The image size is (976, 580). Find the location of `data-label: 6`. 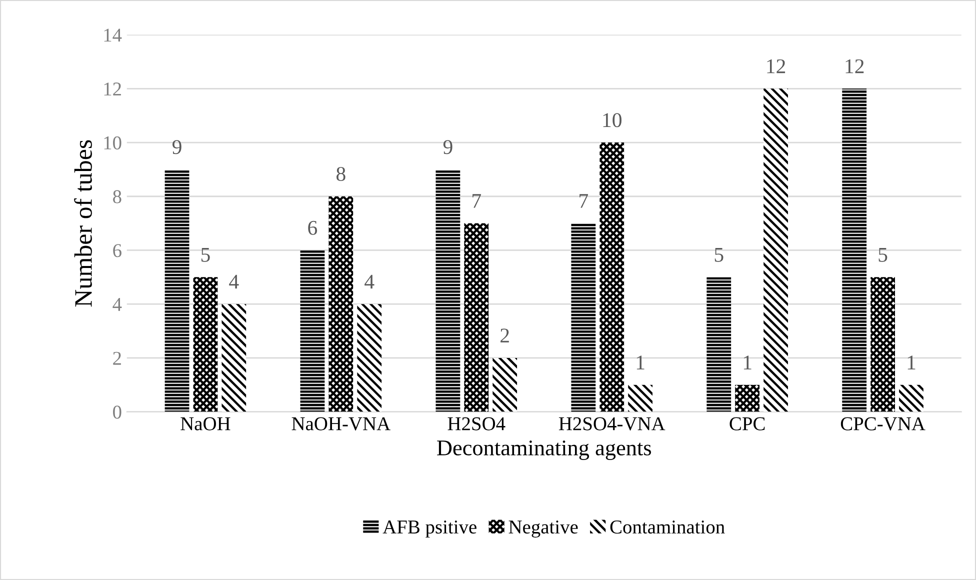

data-label: 6 is located at coordinates (313, 227).